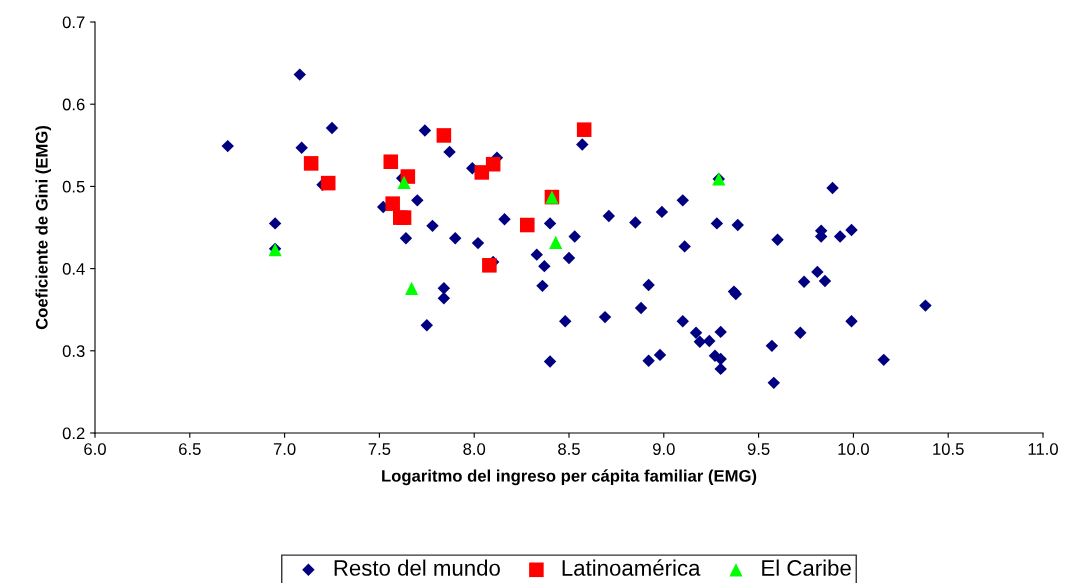 The height and width of the screenshot is (583, 1067). I want to click on x-tick-label: 6.5, so click(190, 449).